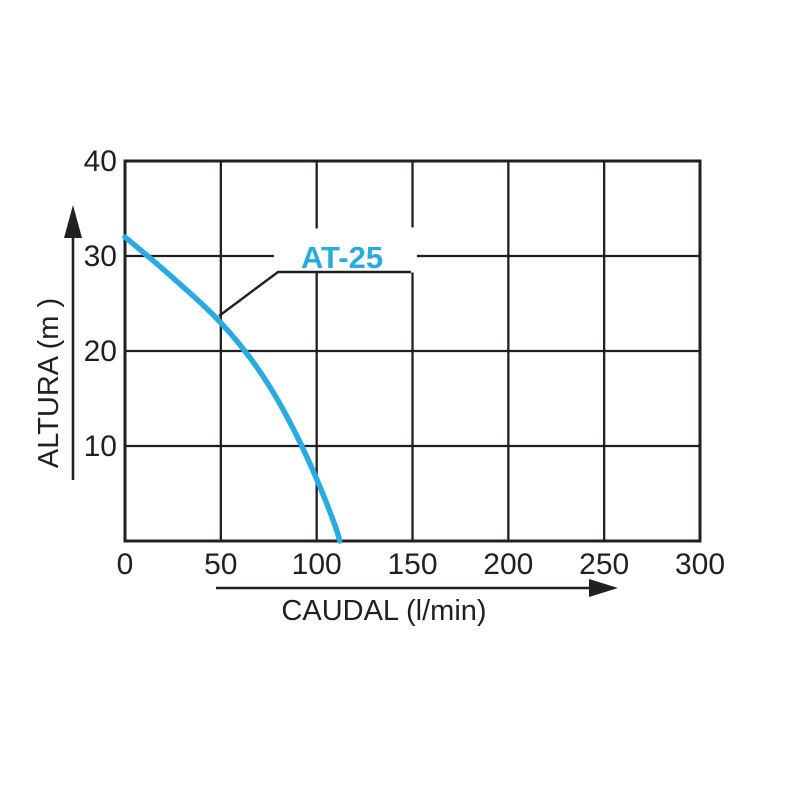 Image resolution: width=800 pixels, height=800 pixels. Describe the element at coordinates (417, 588) in the screenshot. I see `x-axis-arrow` at that location.